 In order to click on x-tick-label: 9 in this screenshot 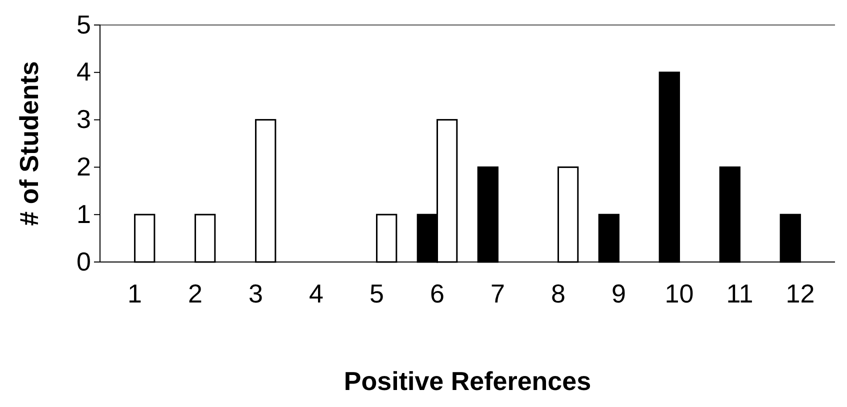, I will do `click(619, 293)`.